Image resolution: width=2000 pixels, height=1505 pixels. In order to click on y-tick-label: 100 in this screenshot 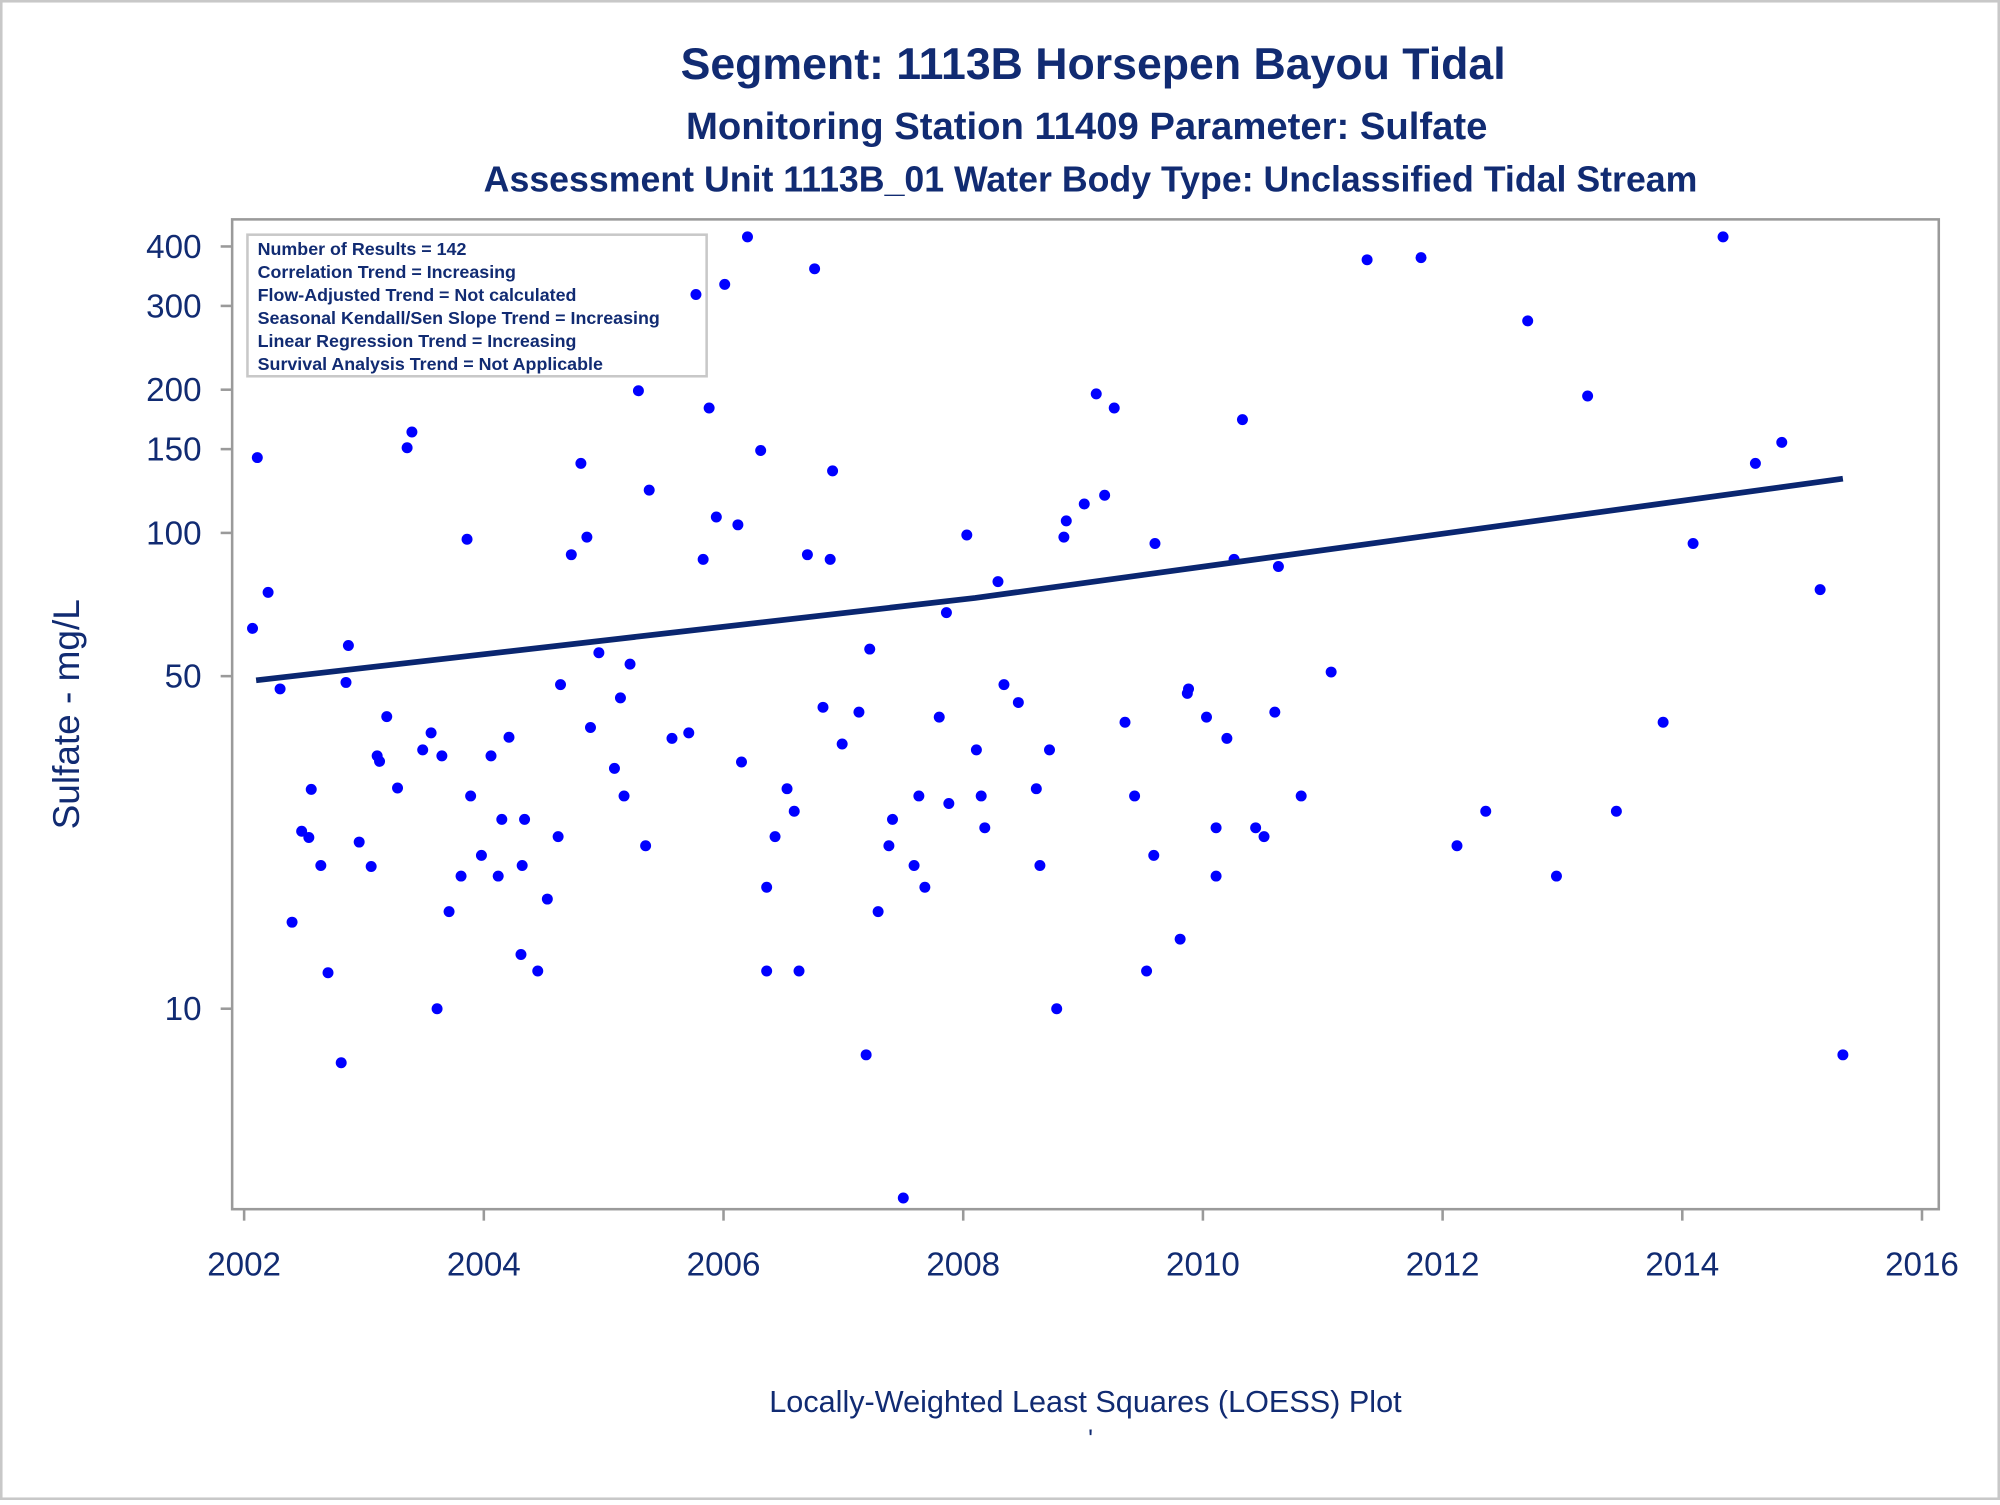, I will do `click(173, 533)`.